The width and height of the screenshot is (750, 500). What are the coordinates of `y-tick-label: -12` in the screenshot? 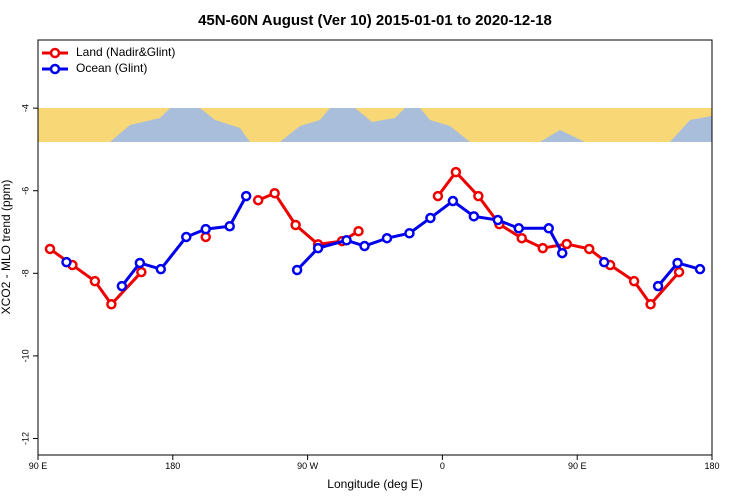 It's located at (25, 438).